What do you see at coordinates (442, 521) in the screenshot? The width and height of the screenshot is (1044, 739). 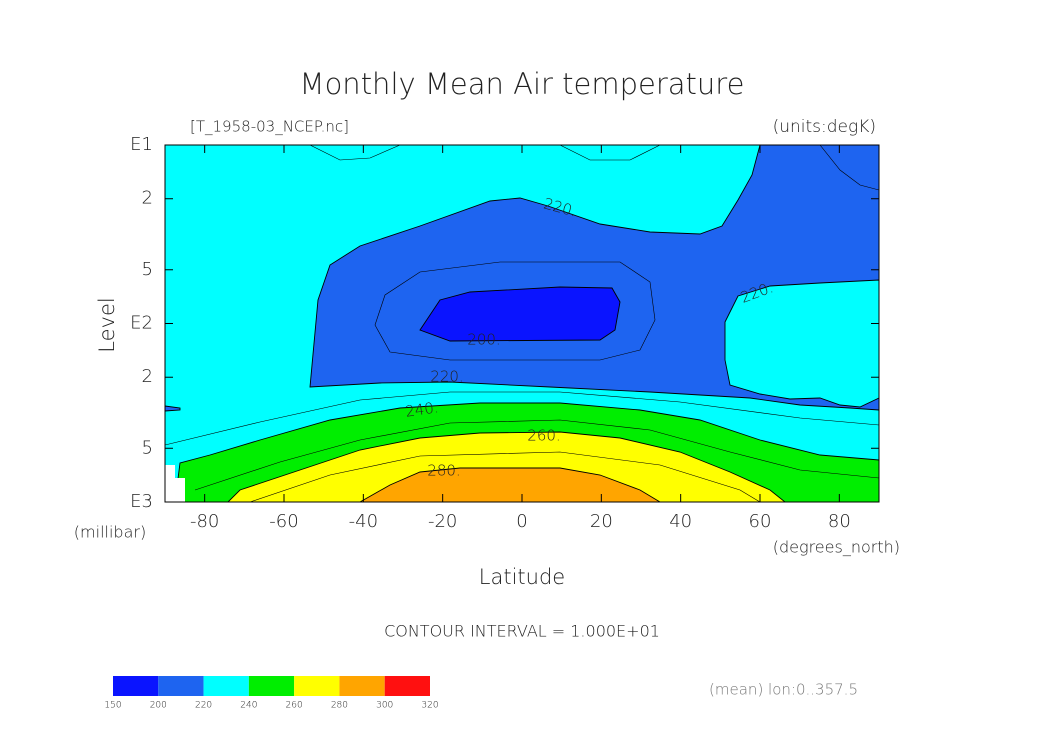 I see `x-tick-label: -20` at bounding box center [442, 521].